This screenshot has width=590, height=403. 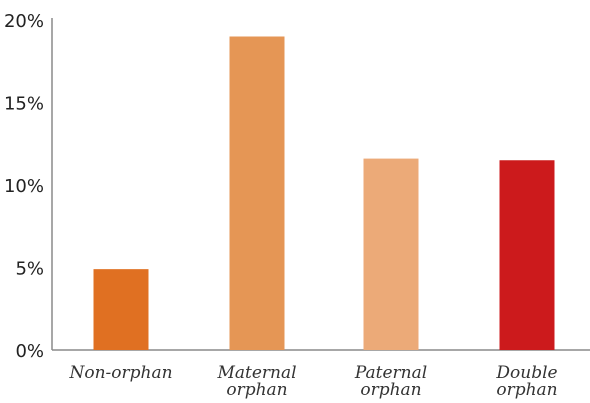 What do you see at coordinates (390, 373) in the screenshot?
I see `x-category-label-line: Paternal` at bounding box center [390, 373].